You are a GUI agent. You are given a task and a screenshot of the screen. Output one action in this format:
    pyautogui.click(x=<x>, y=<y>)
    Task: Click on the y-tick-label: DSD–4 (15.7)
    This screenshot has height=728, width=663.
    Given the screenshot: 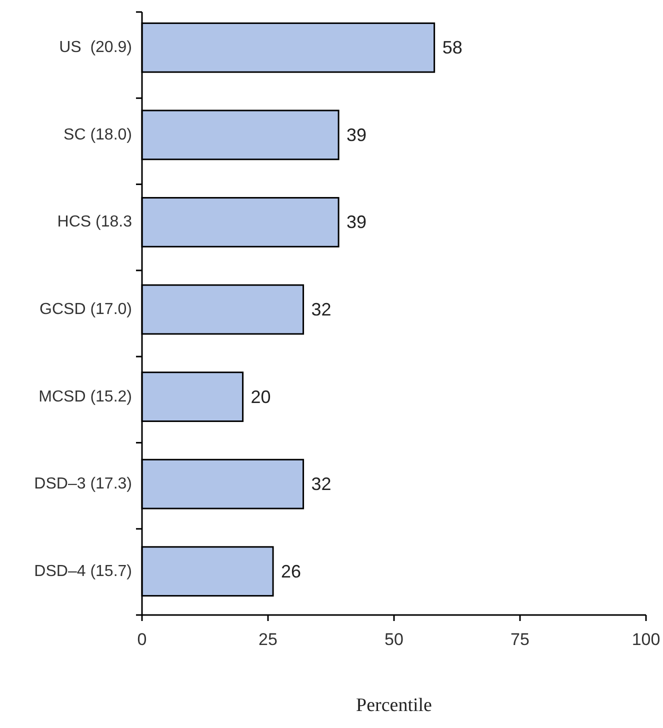 What is the action you would take?
    pyautogui.click(x=83, y=571)
    